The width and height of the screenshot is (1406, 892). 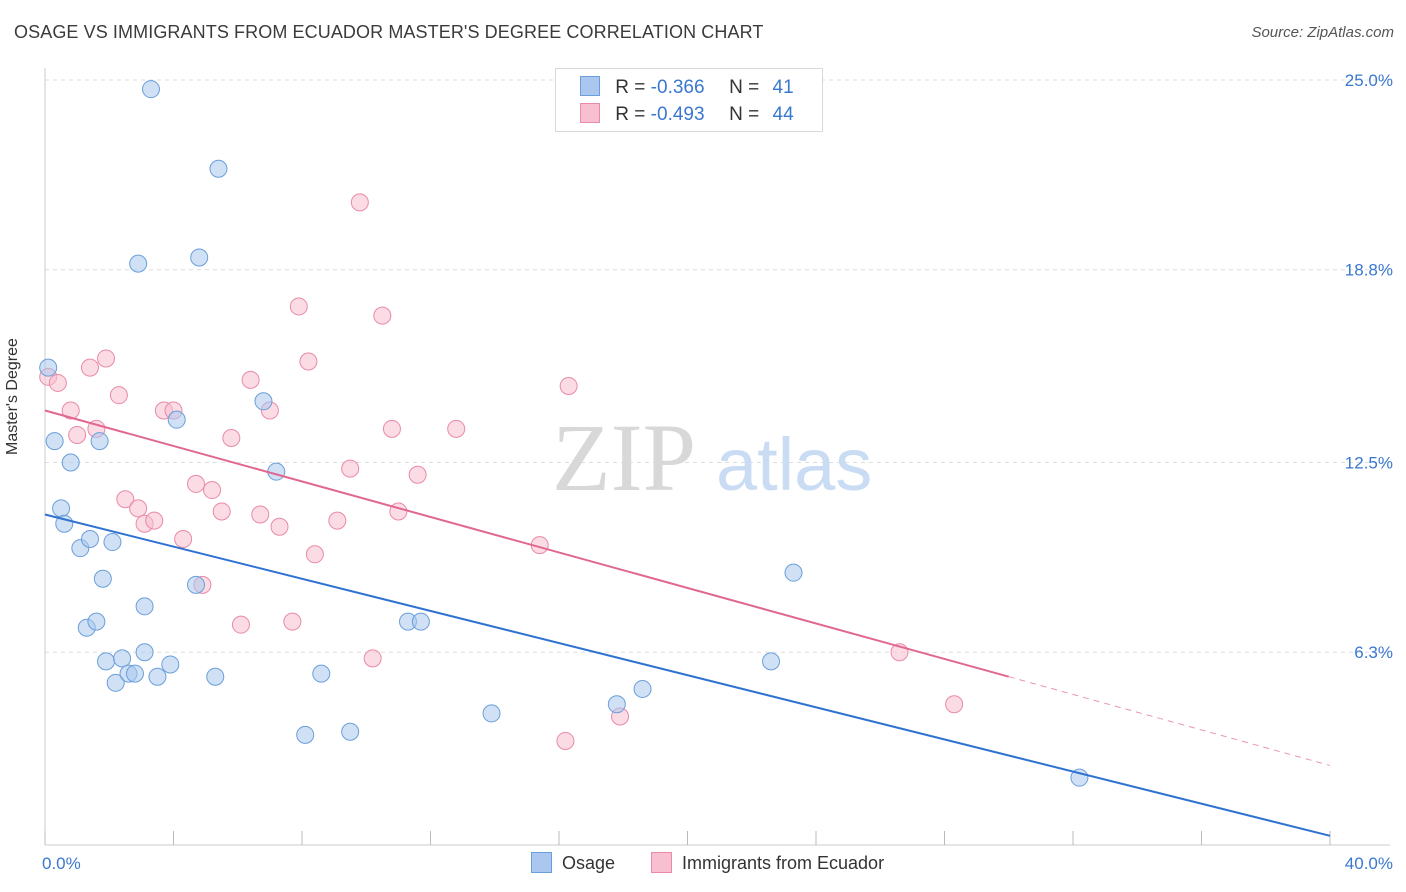 I want to click on legend-swatch-ecuador, so click(x=590, y=113).